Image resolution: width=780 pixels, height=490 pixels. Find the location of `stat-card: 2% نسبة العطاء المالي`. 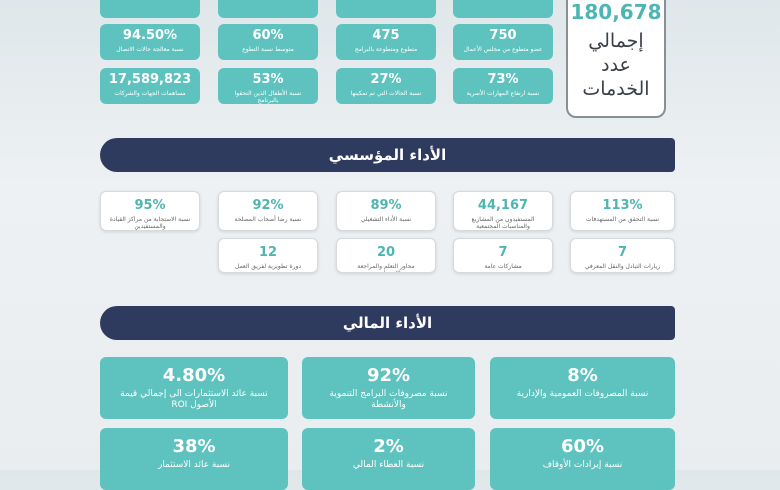

stat-card: 2% نسبة العطاء المالي is located at coordinates (388, 459).